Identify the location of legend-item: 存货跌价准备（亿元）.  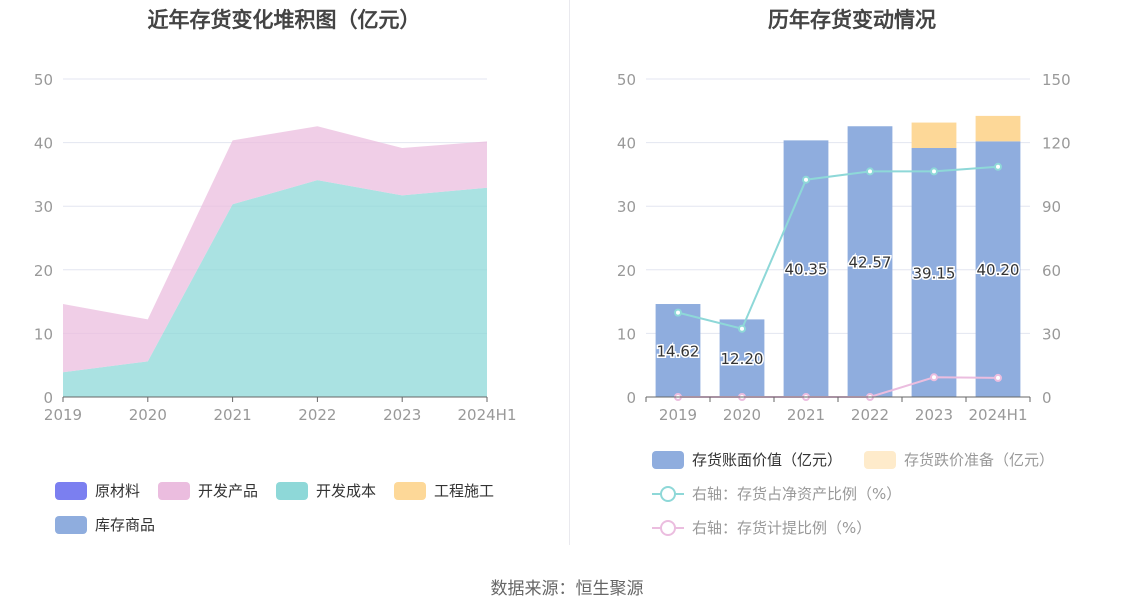
(959, 459).